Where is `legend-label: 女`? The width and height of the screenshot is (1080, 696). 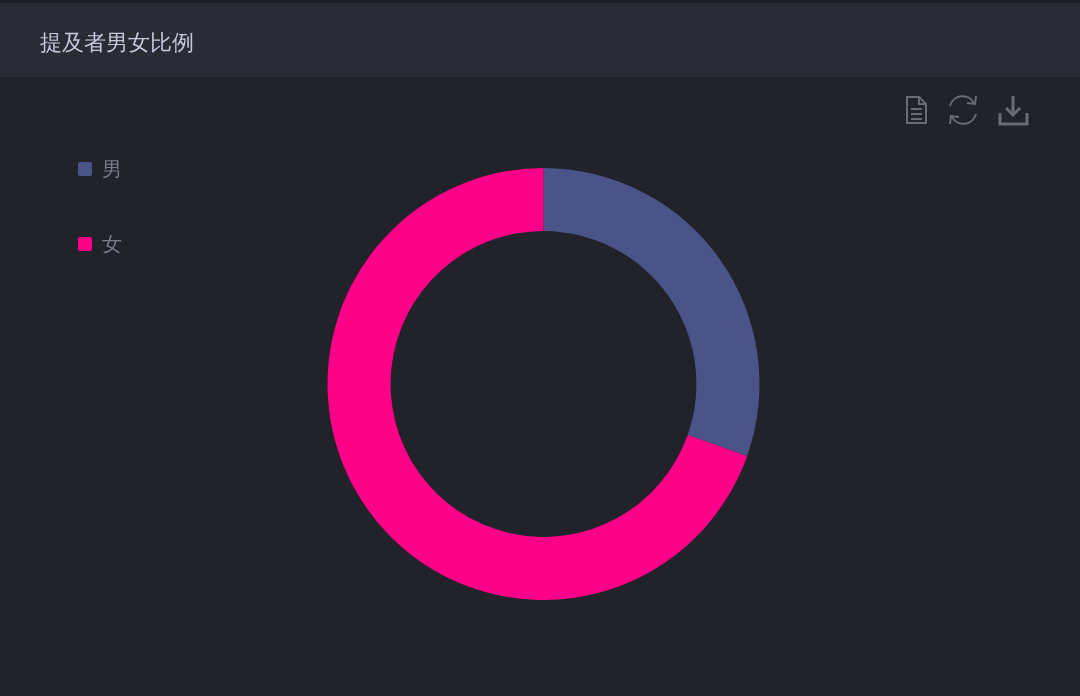
legend-label: 女 is located at coordinates (112, 244).